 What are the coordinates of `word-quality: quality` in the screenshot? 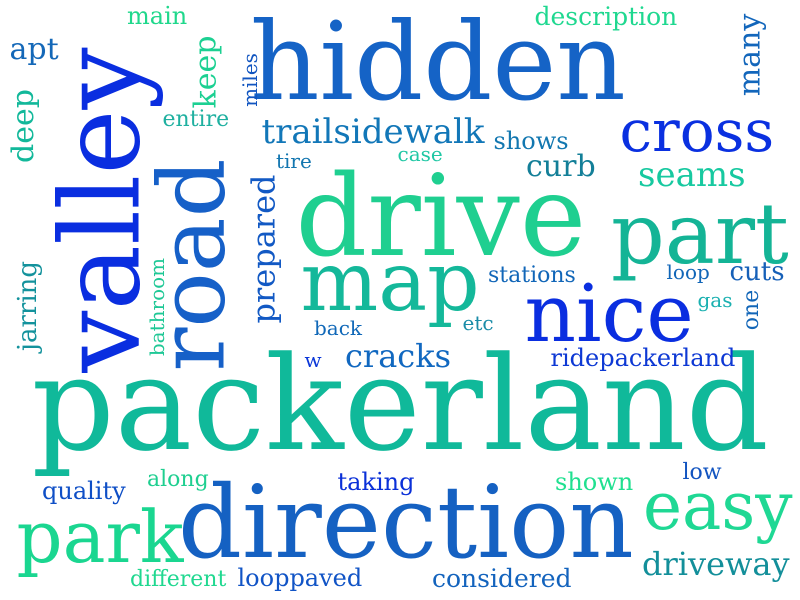 It's located at (84, 491).